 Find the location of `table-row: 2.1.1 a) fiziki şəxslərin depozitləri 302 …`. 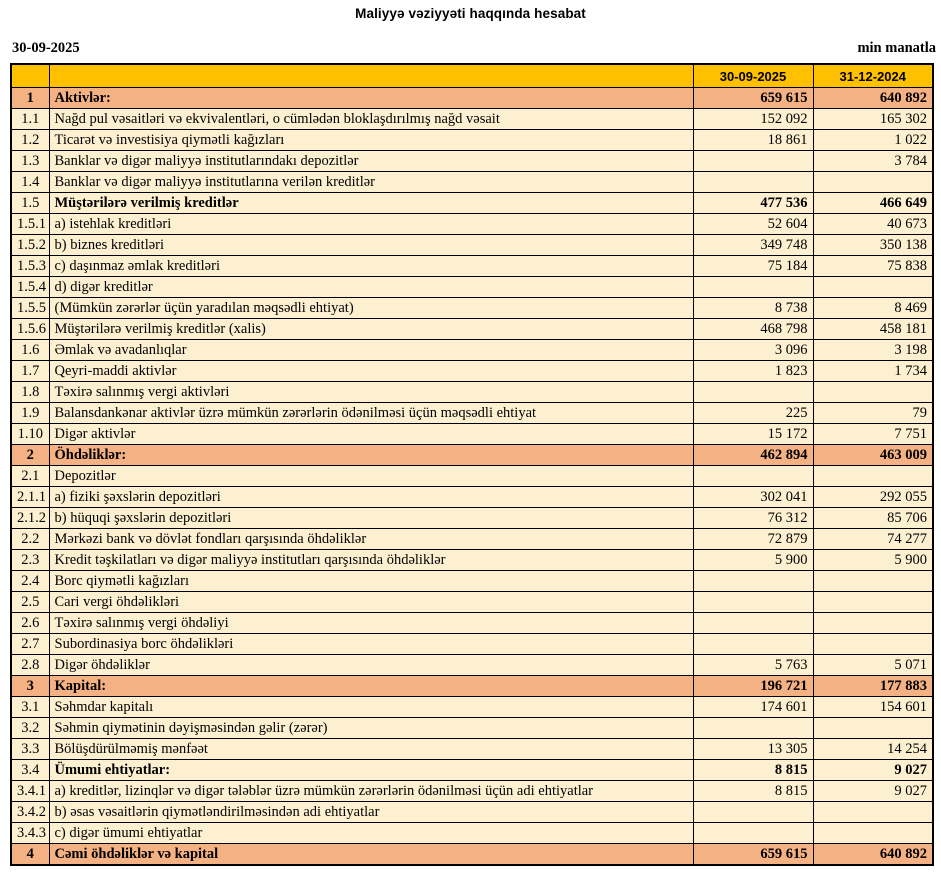

table-row: 2.1.1 a) fiziki şəxslərin depozitləri 302 … is located at coordinates (472, 497).